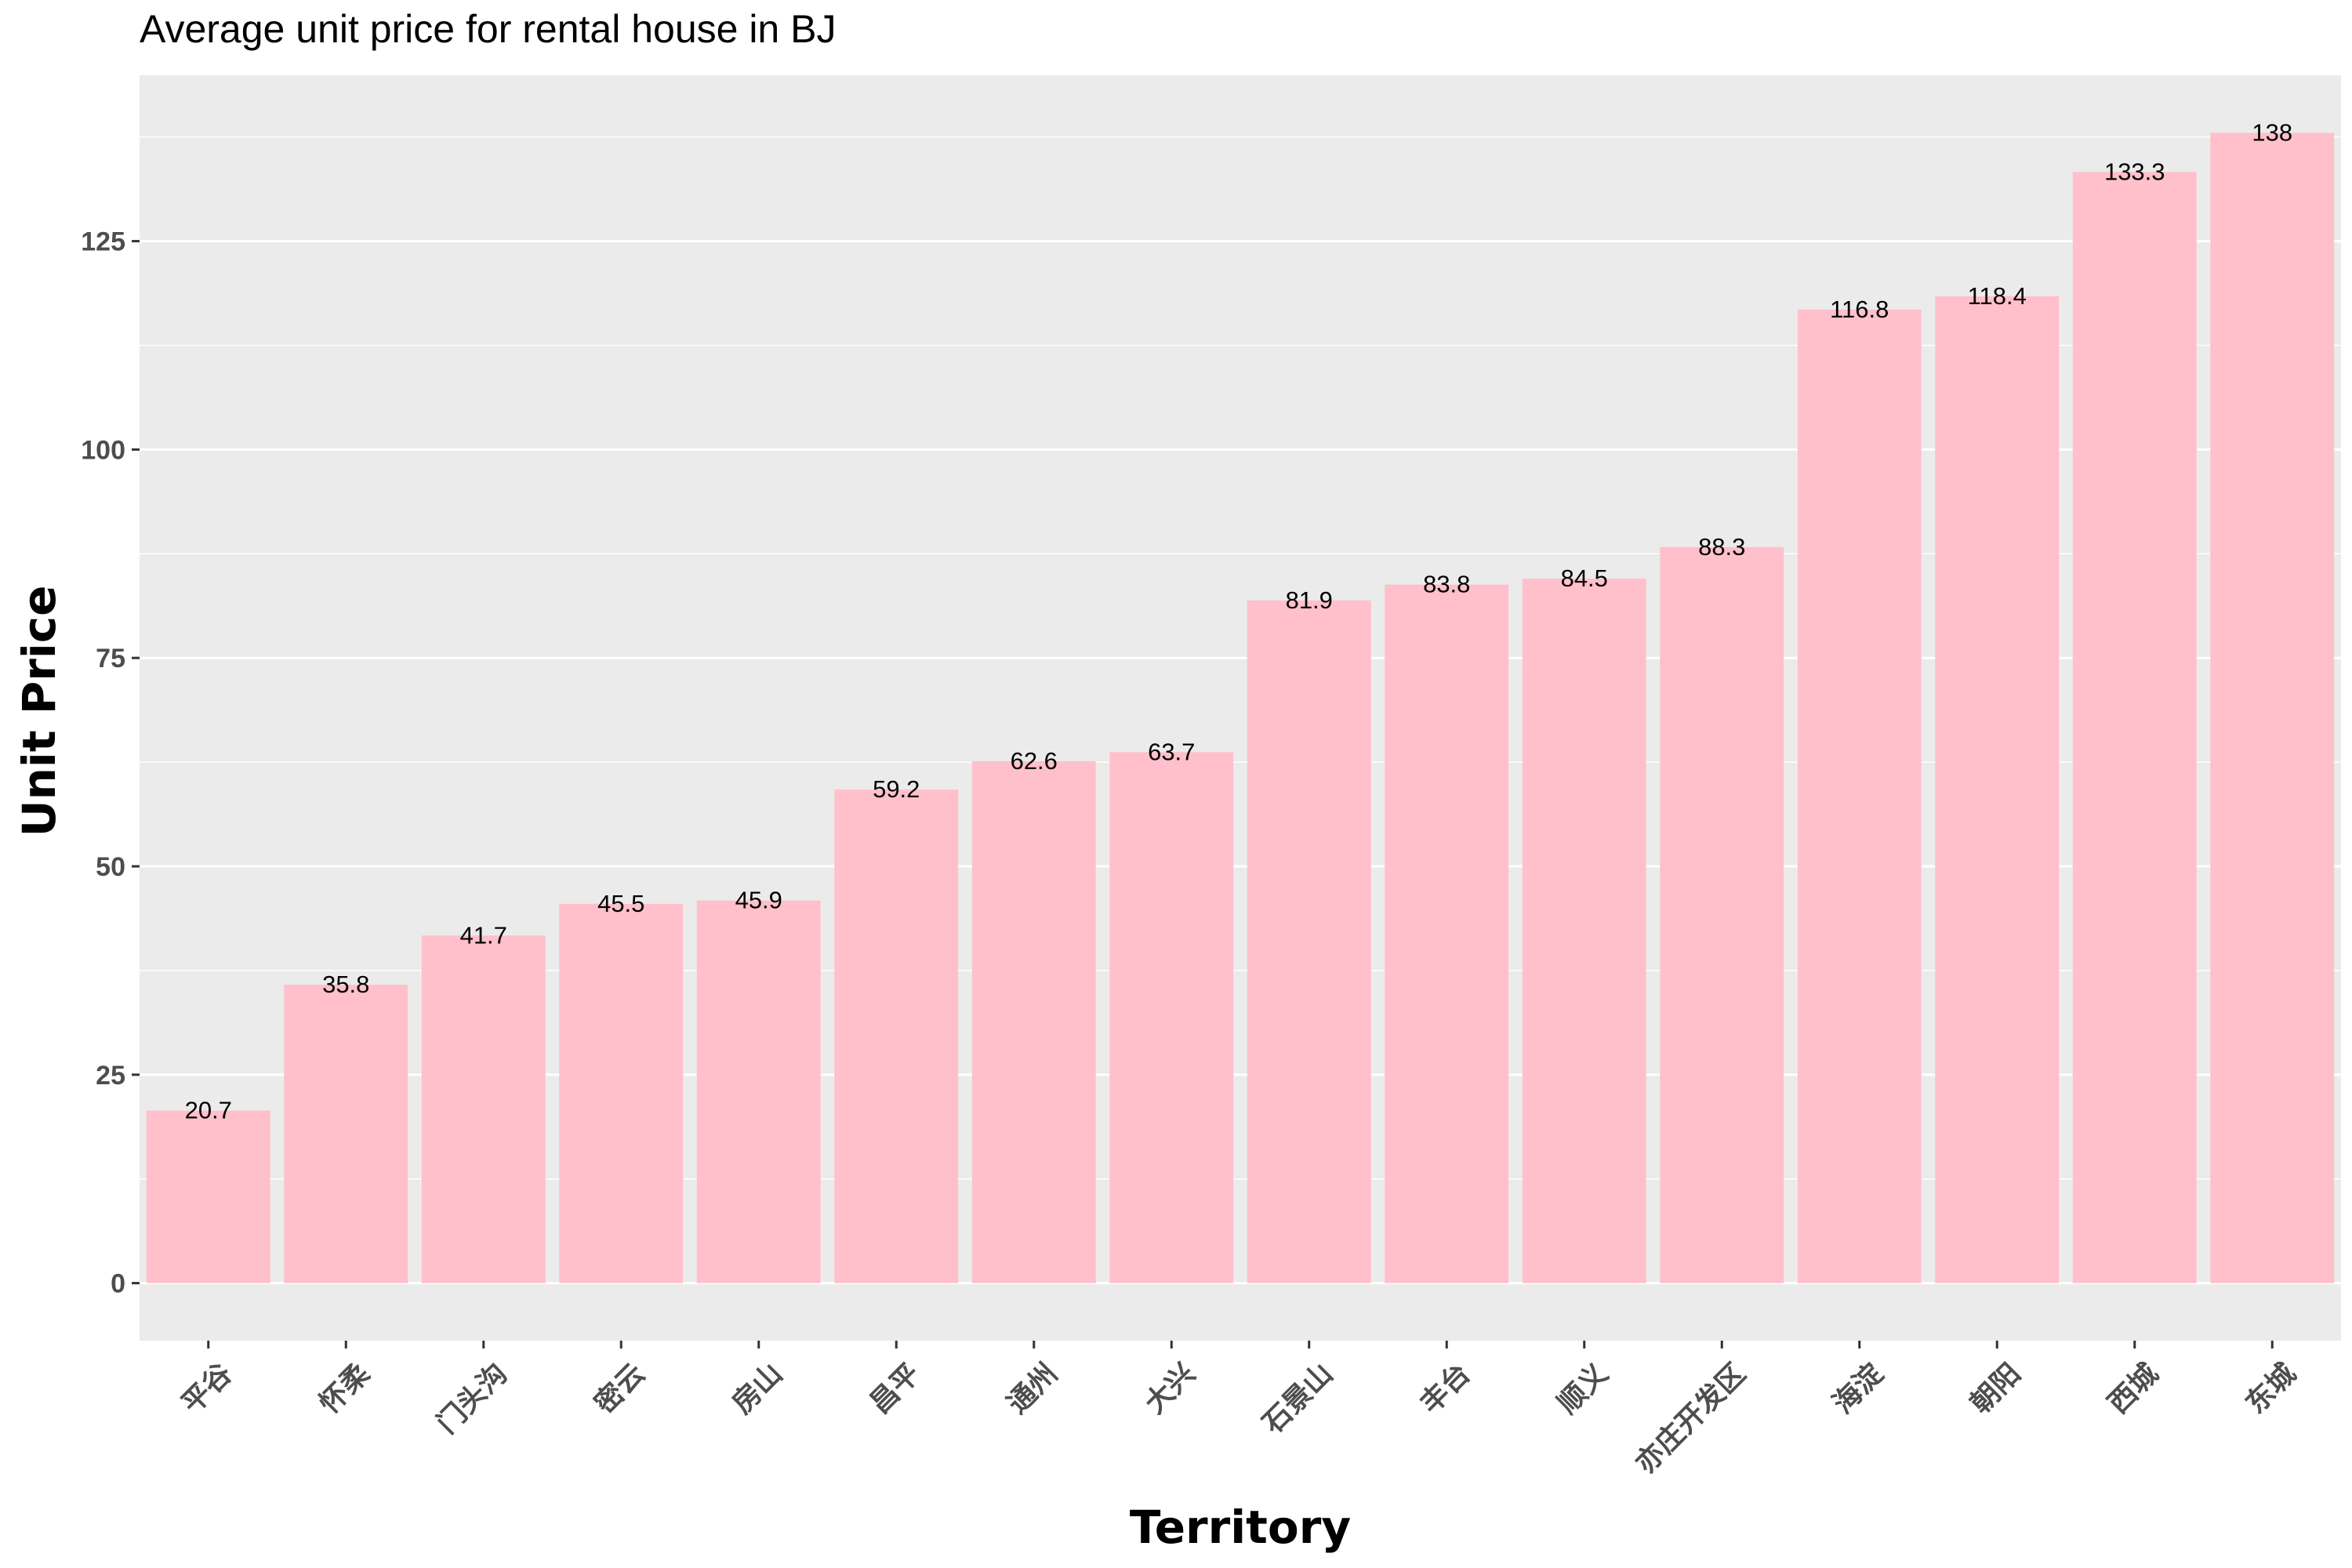 The height and width of the screenshot is (1568, 2352). I want to click on data-label: 41.7, so click(483, 935).